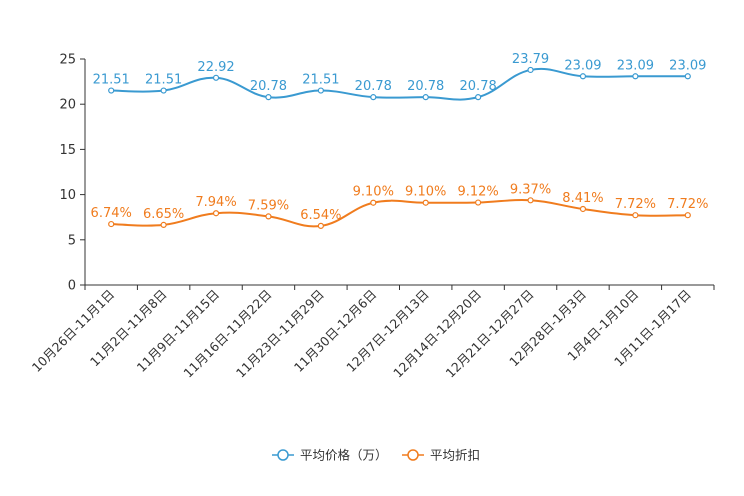 Image resolution: width=744 pixels, height=496 pixels. Describe the element at coordinates (215, 67) in the screenshot. I see `data-label: 22.92` at that location.